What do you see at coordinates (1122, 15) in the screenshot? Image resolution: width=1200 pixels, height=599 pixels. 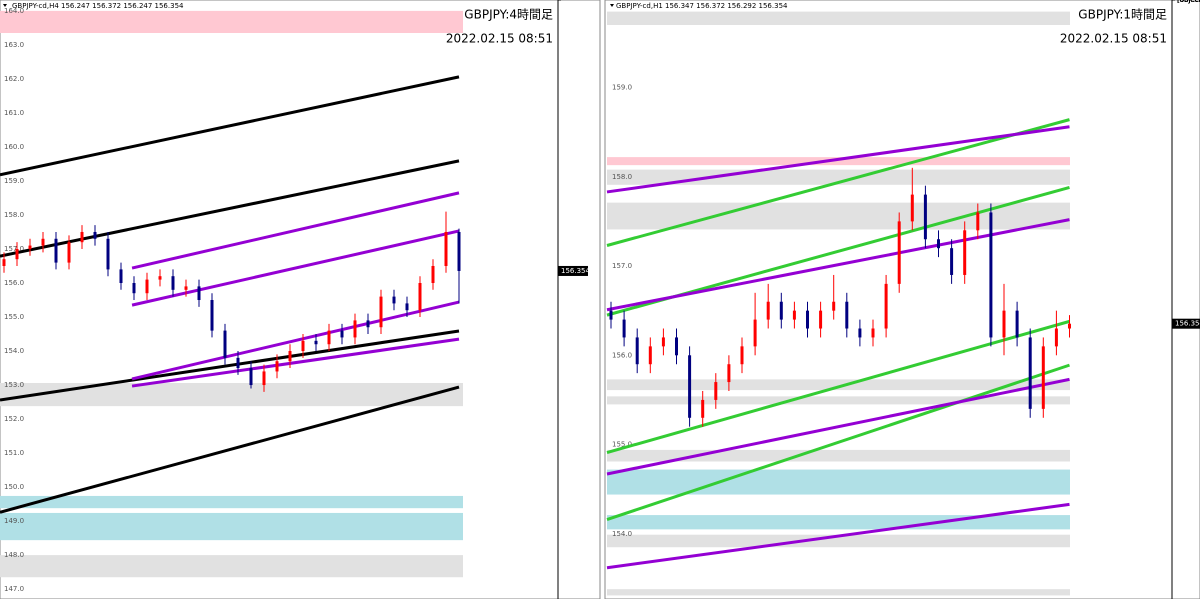 I see `chart-title: GBPJPY:1時間足` at bounding box center [1122, 15].